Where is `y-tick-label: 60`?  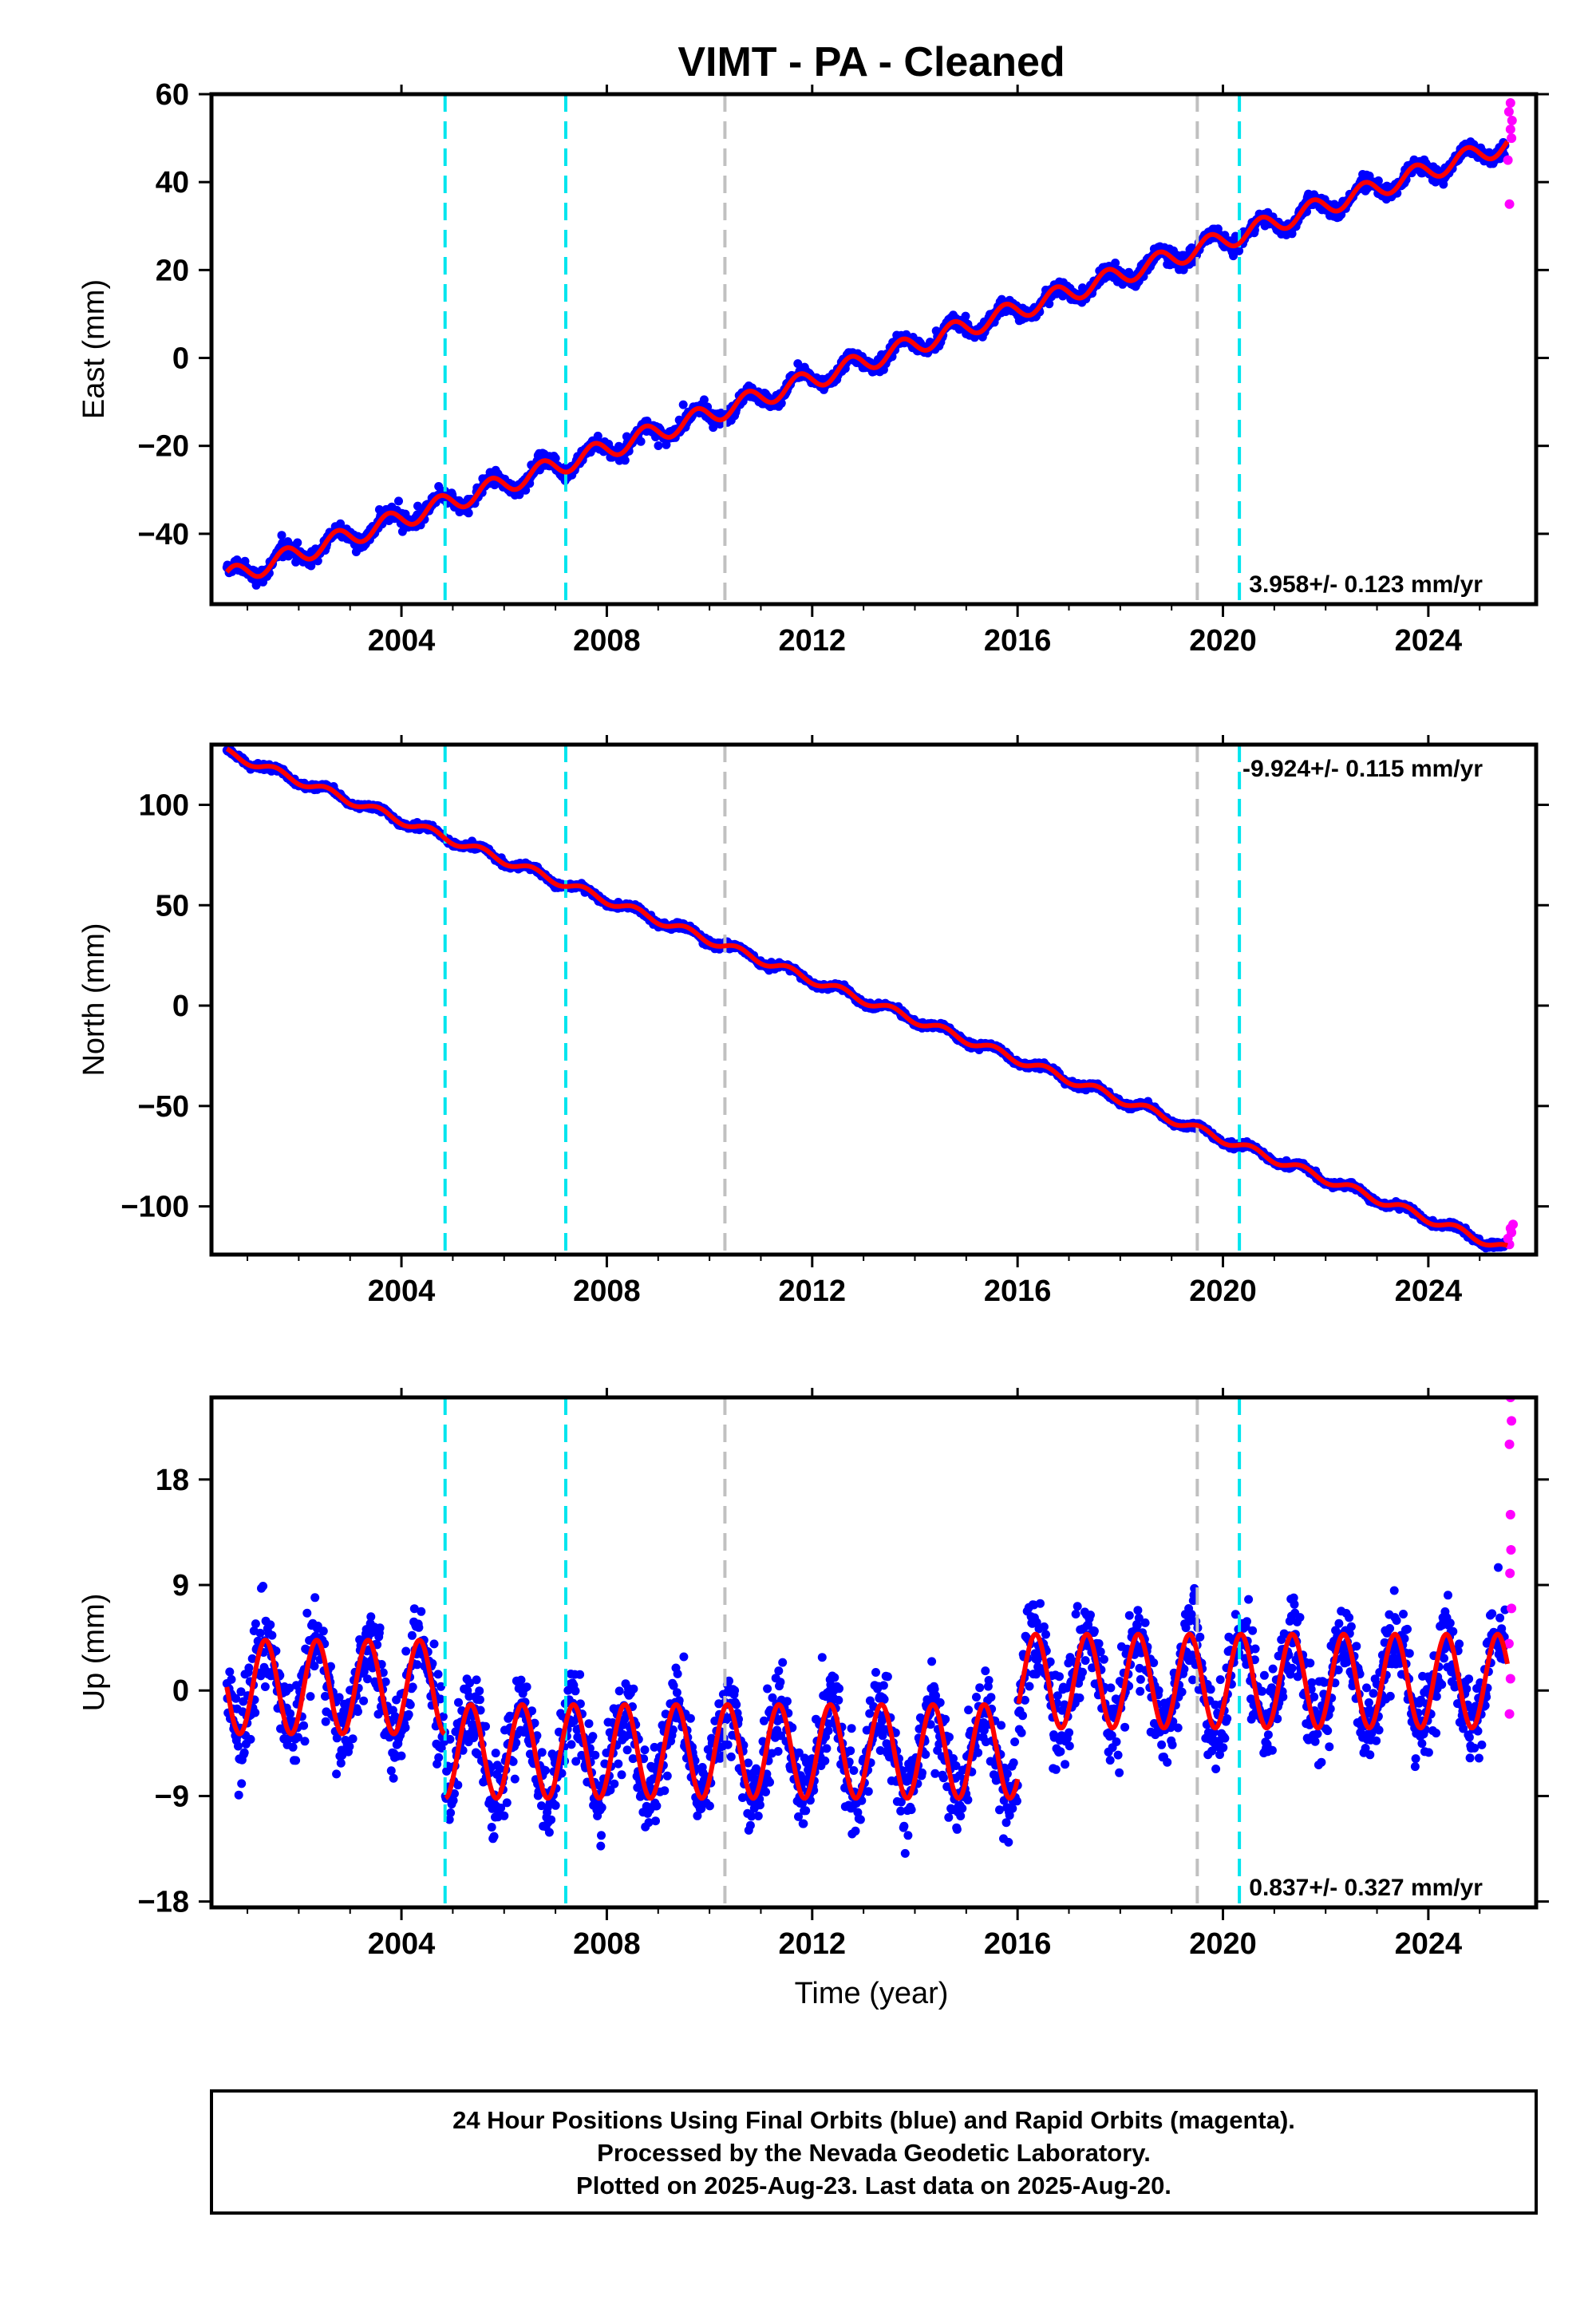
y-tick-label: 60 is located at coordinates (172, 95).